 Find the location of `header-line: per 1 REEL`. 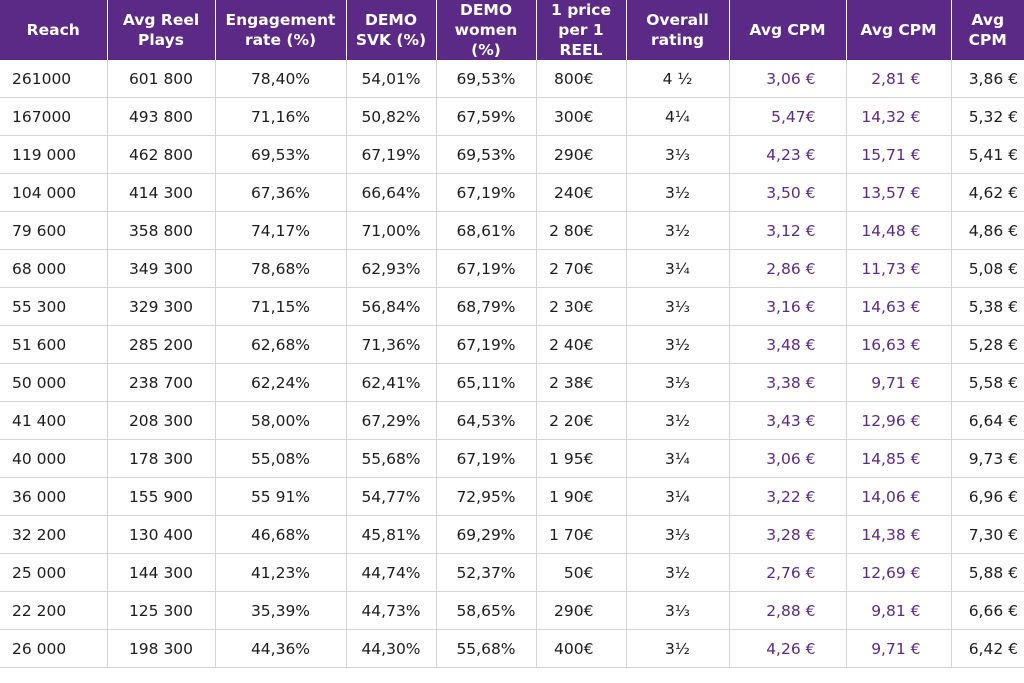

header-line: per 1 REEL is located at coordinates (581, 40).